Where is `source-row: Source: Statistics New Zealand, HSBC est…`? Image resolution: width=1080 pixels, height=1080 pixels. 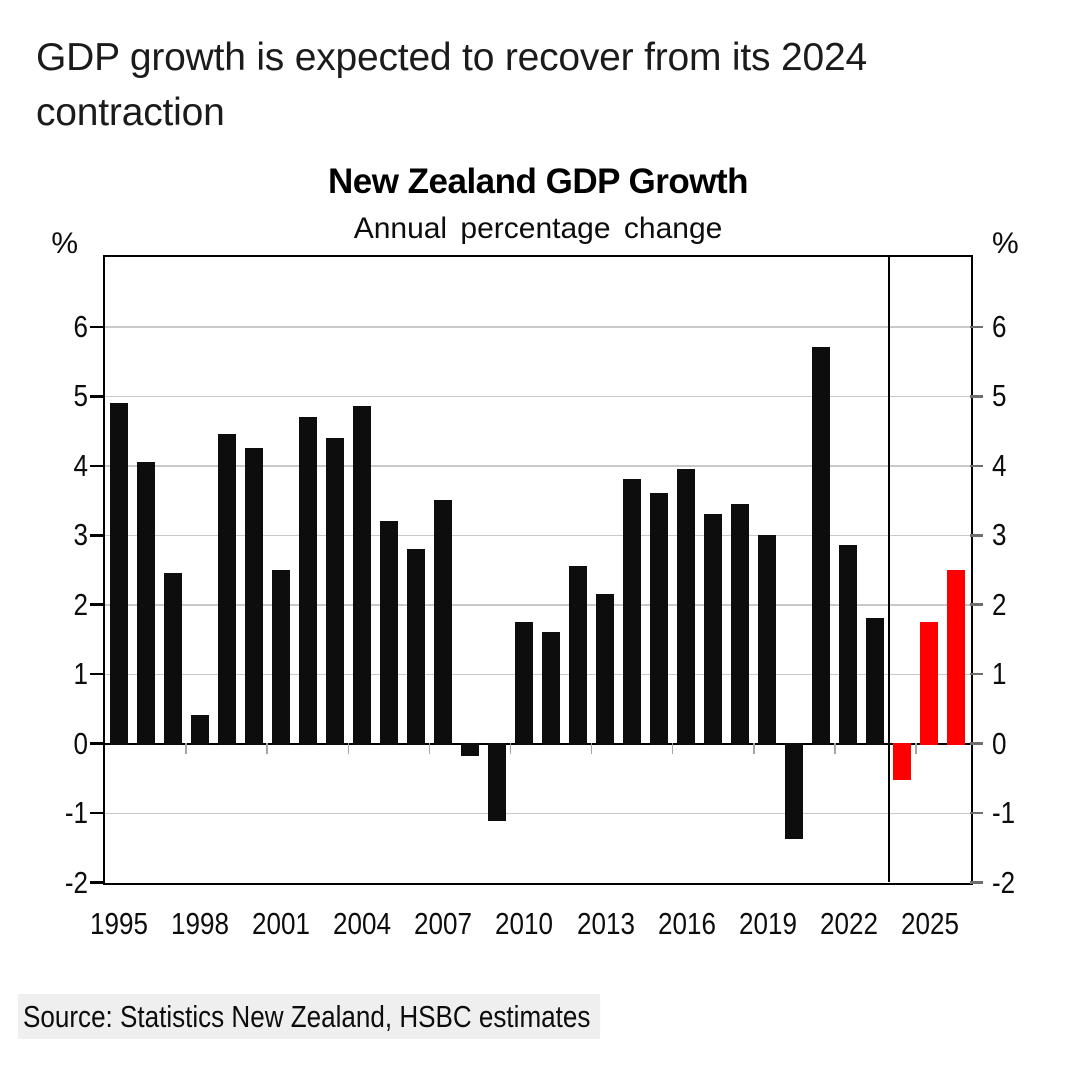
source-row: Source: Statistics New Zealand, HSBC est… is located at coordinates (309, 1016).